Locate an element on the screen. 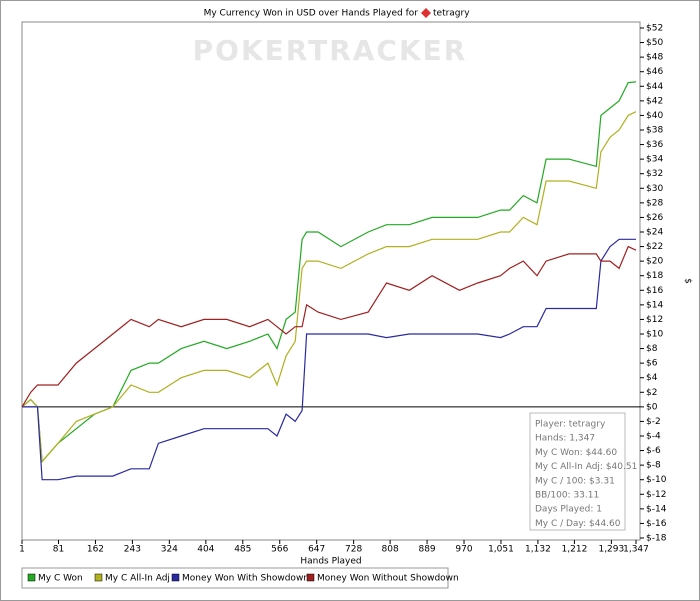 The height and width of the screenshot is (601, 700). x-tick-label: 1,051 is located at coordinates (501, 550).